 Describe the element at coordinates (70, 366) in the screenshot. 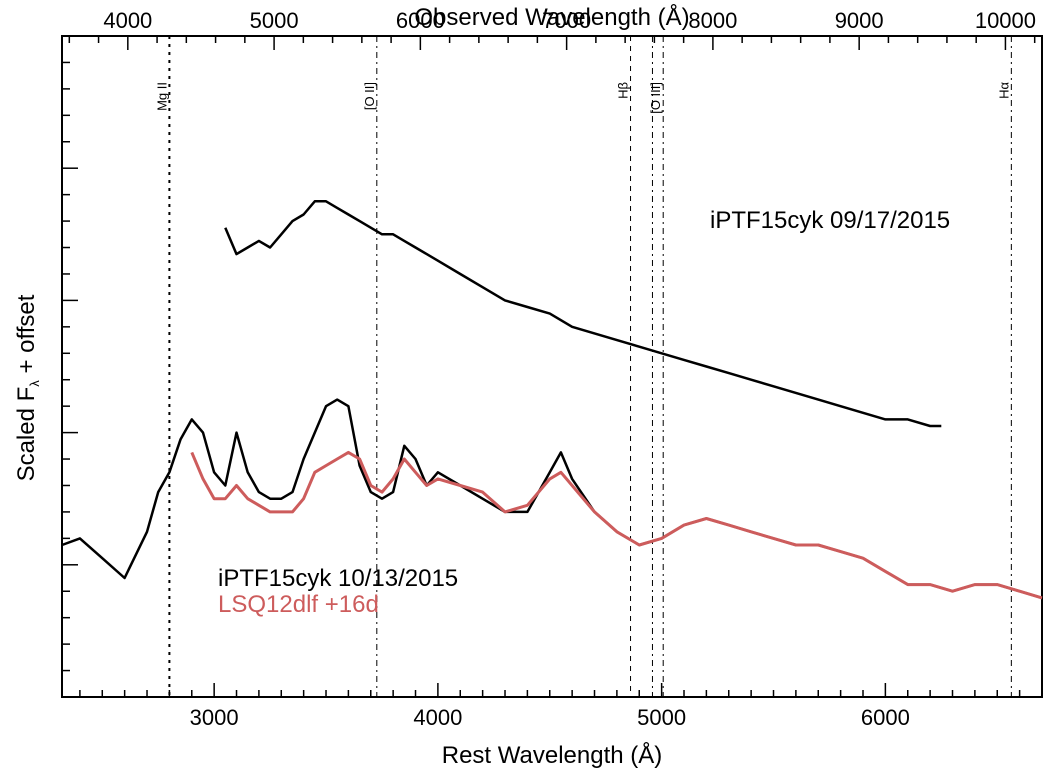

I see `y-axis` at that location.